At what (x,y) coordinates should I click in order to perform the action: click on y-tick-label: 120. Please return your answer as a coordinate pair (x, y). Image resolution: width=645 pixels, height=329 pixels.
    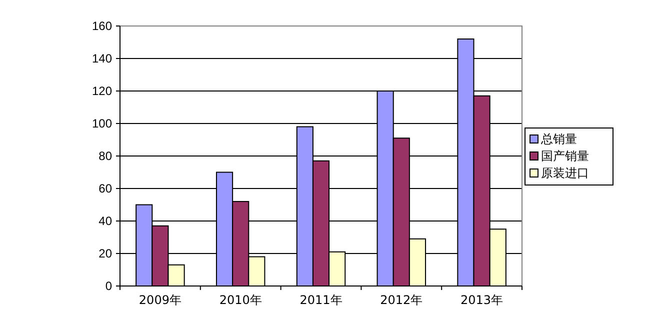
    Looking at the image, I should click on (102, 91).